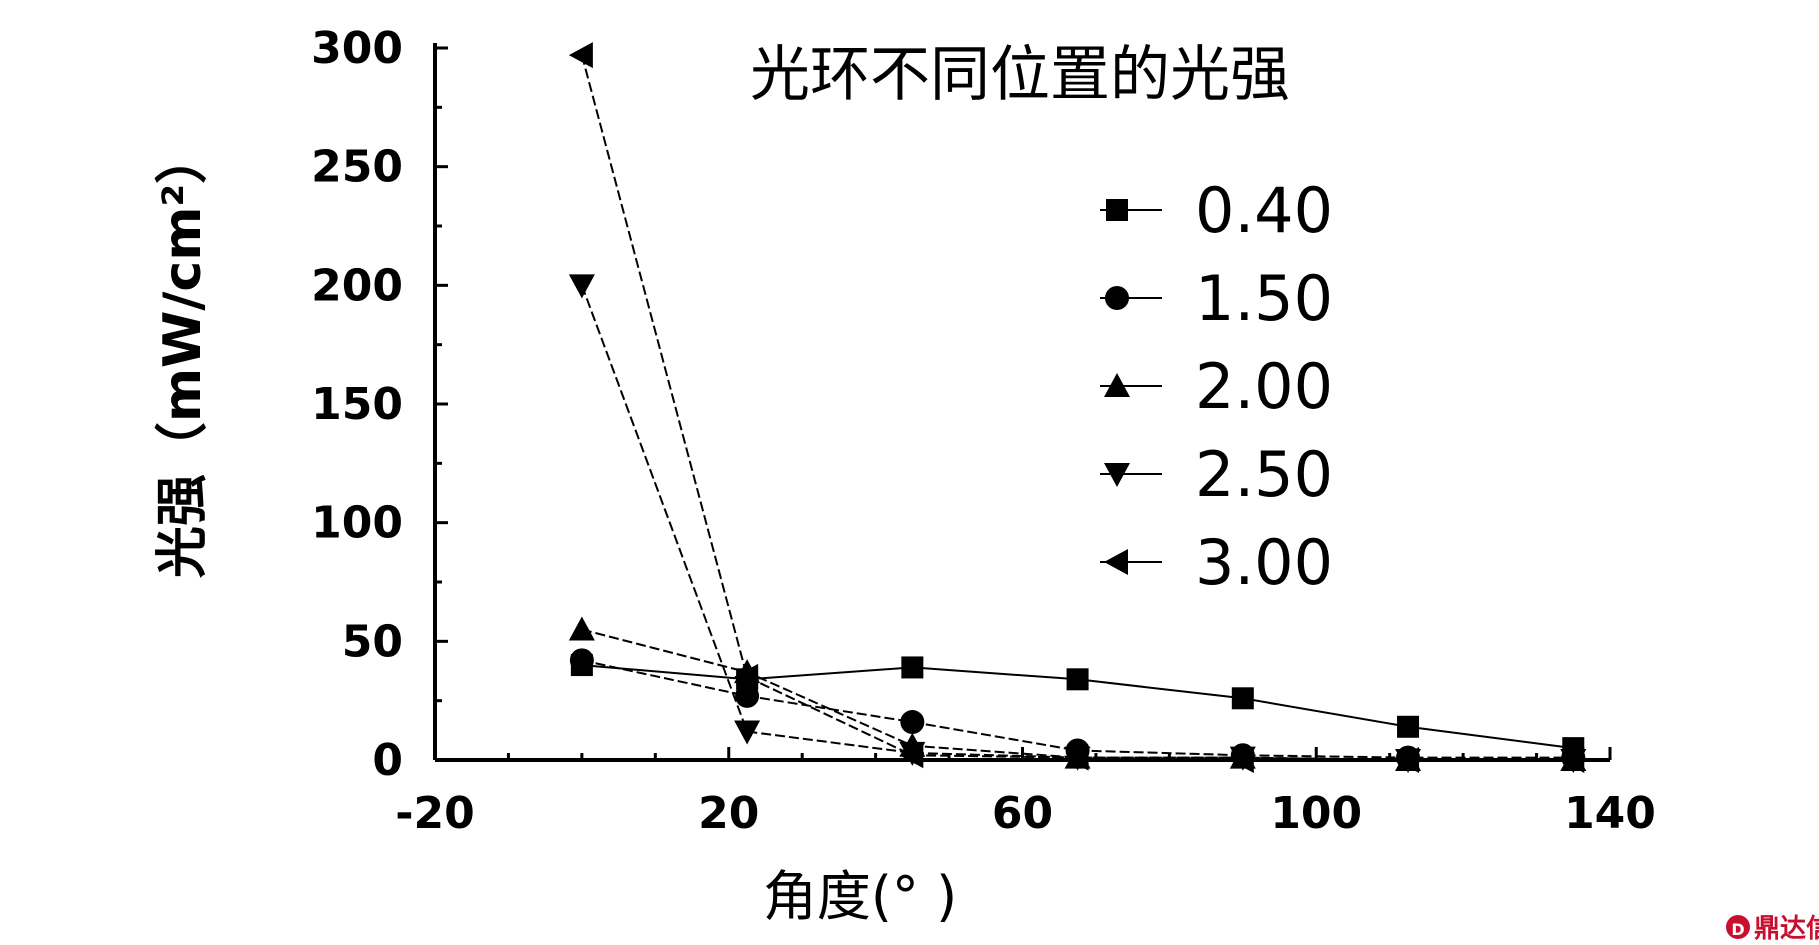  What do you see at coordinates (387, 760) in the screenshot?
I see `y-tick-label: 0` at bounding box center [387, 760].